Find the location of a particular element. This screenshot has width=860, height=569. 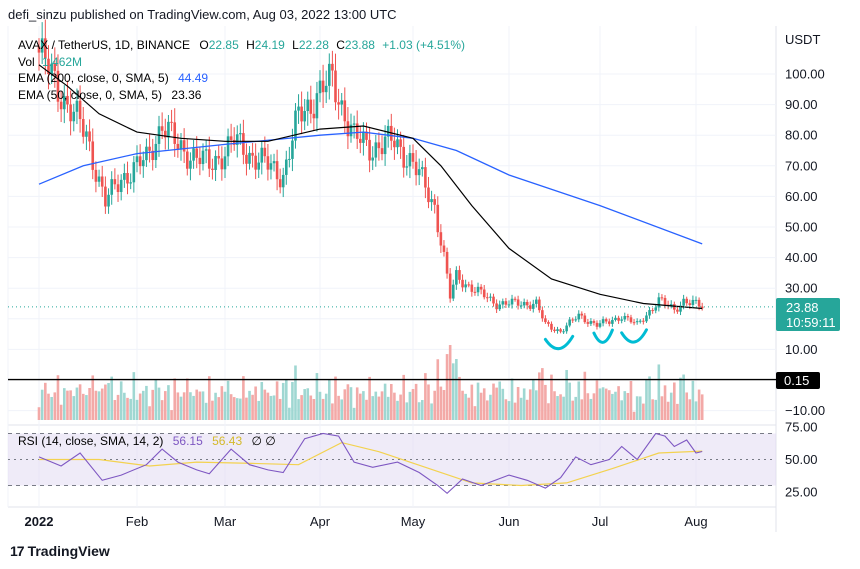

legend-rsi-extra: ∅ ∅ is located at coordinates (263, 441).